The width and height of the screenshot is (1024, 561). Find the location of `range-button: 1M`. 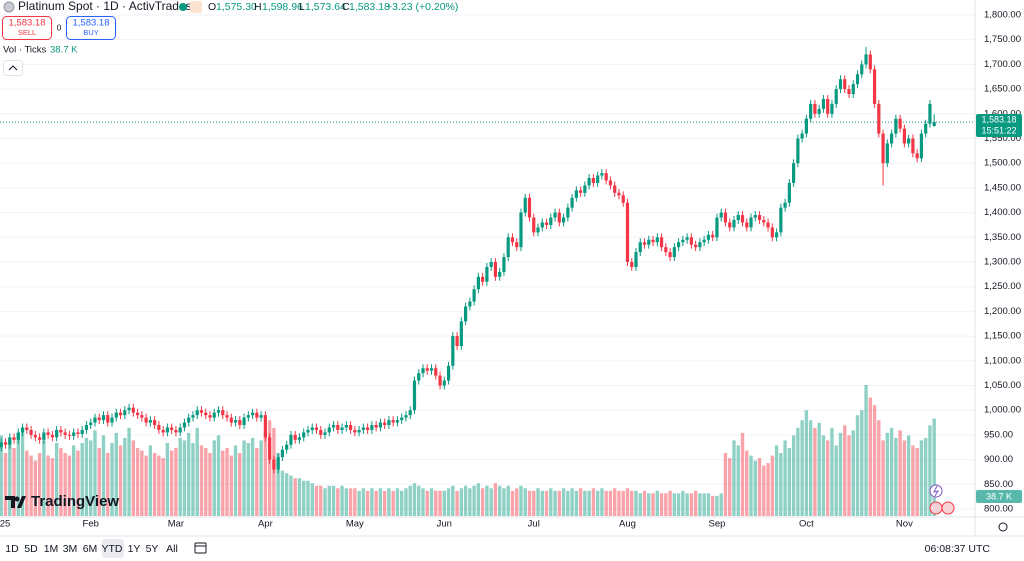

range-button: 1M is located at coordinates (51, 549).